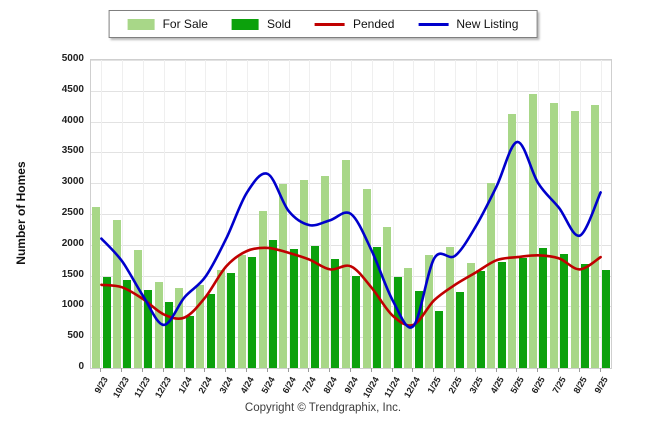 Image resolution: width=646 pixels, height=434 pixels. Describe the element at coordinates (185, 24) in the screenshot. I see `legend-label: For Sale` at that location.